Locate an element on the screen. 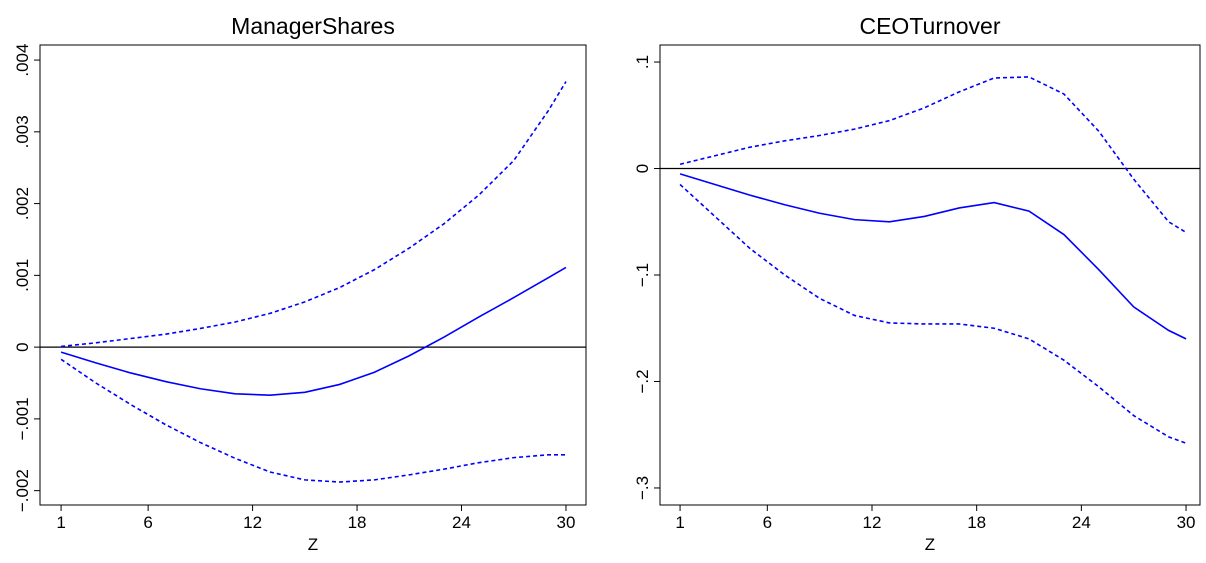  y-tick-label: .001 is located at coordinates (22, 275).